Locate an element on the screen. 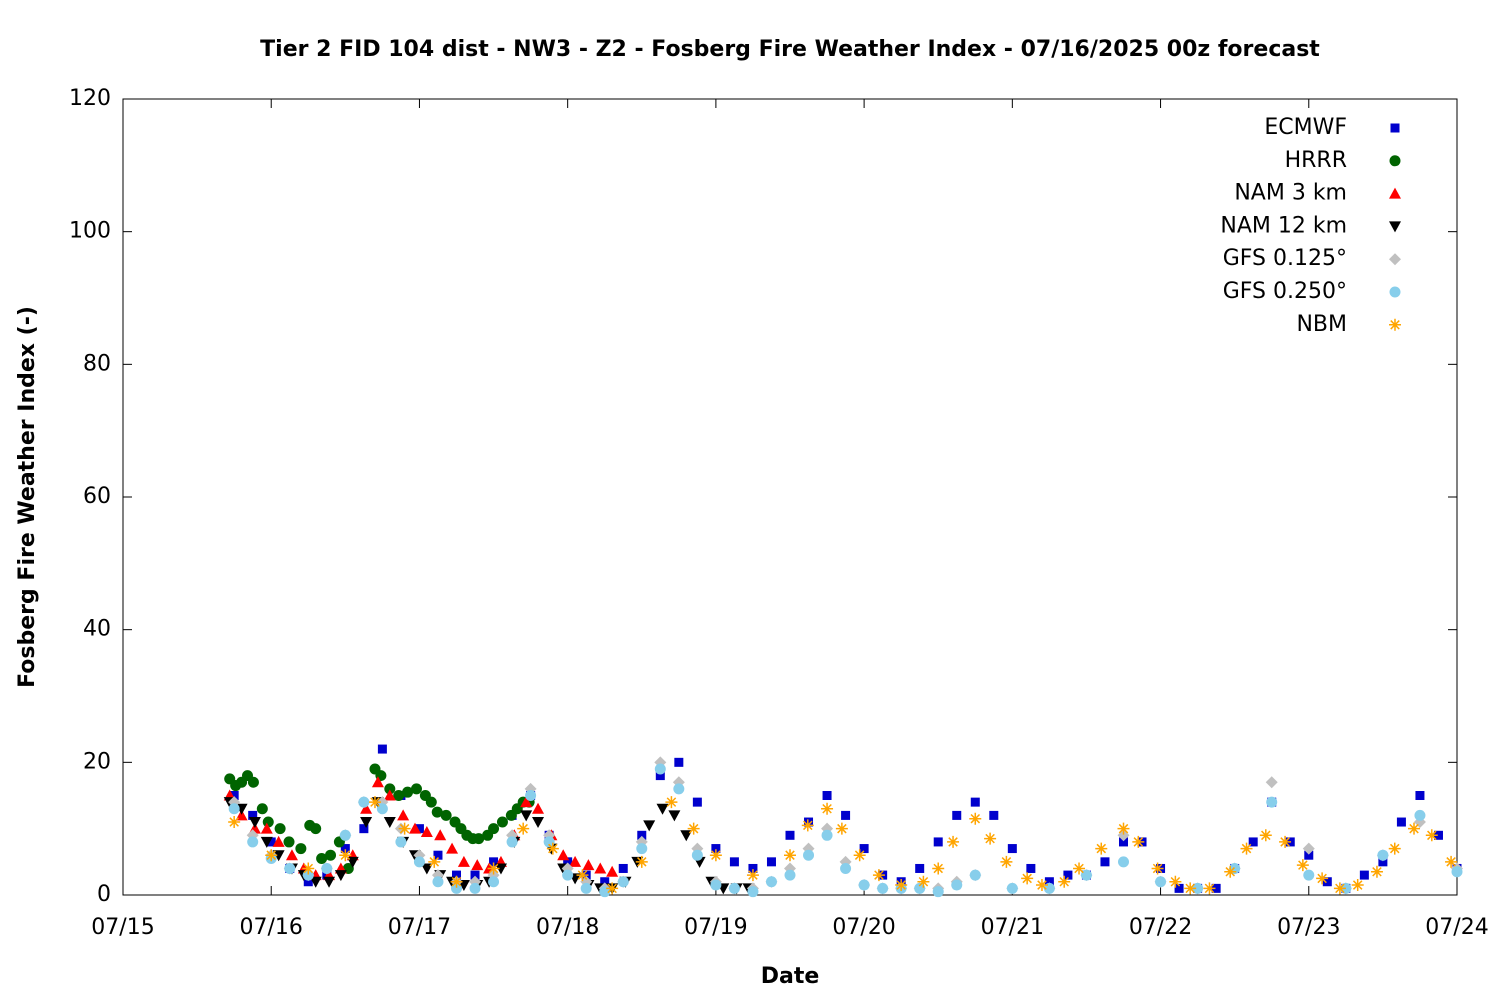 This screenshot has height=1004, width=1500. y-tick-label: 120 is located at coordinates (90, 98).